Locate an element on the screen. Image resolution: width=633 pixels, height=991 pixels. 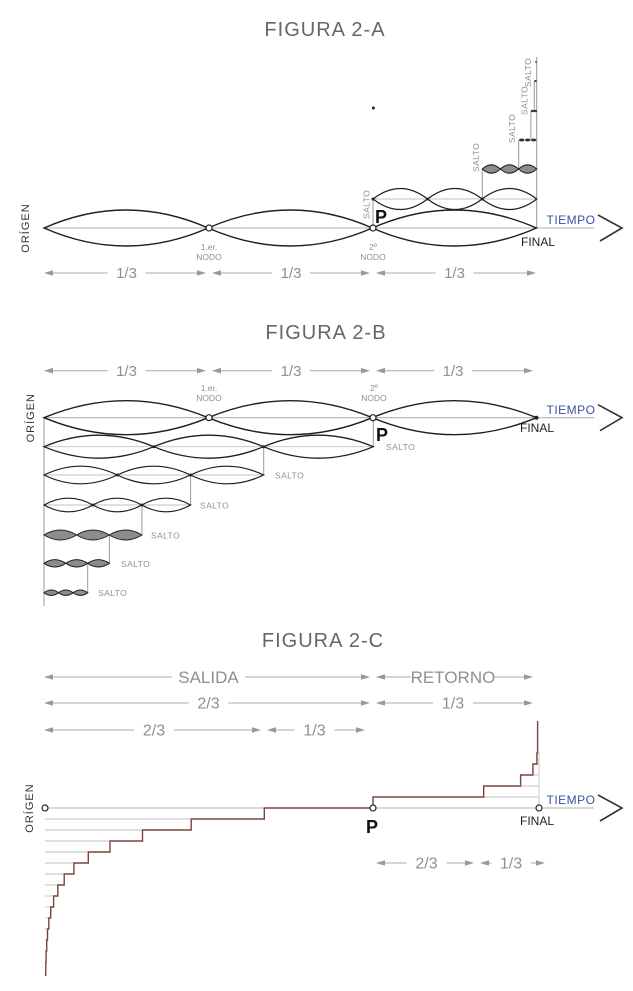
figura-2a-title: FIGURA 2-A is located at coordinates (325, 30).